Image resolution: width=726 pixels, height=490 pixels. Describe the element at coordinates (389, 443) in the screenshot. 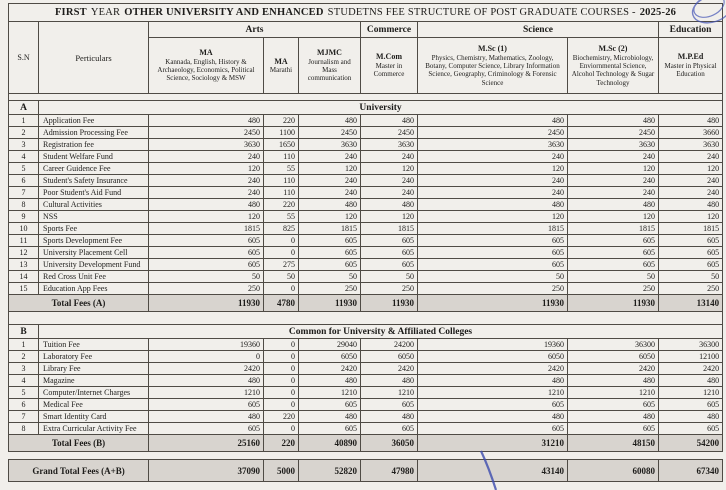

I see `total-b-value: 36050` at that location.